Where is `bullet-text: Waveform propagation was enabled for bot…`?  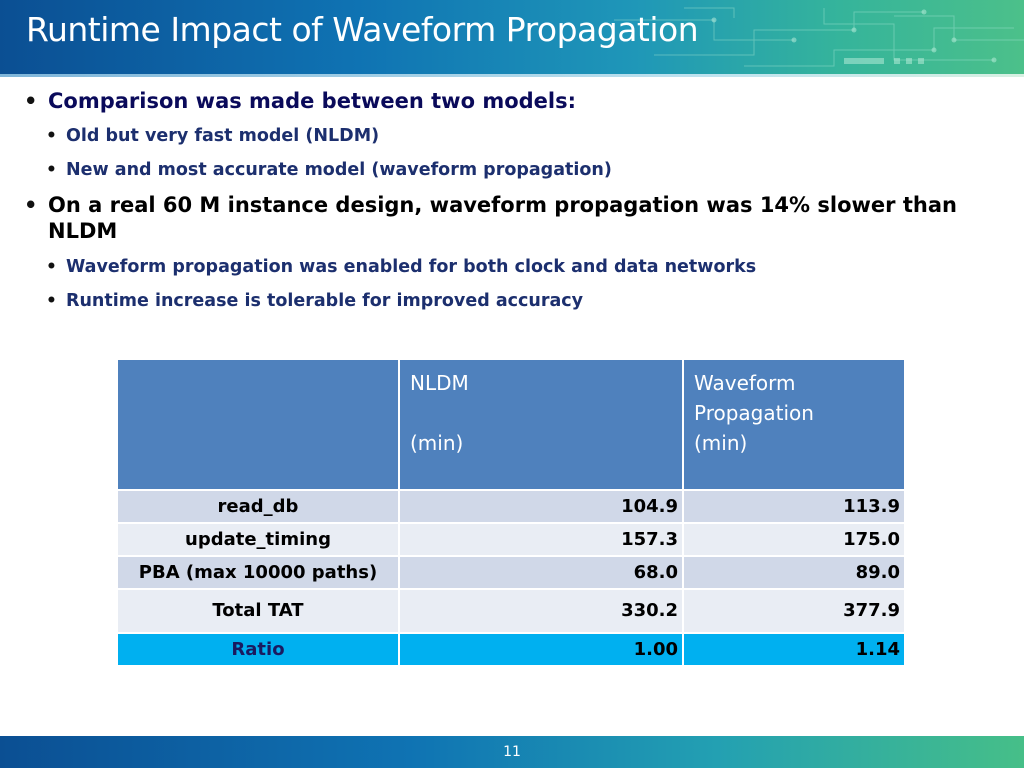
bullet-text: Waveform propagation was enabled for bot… is located at coordinates (411, 267).